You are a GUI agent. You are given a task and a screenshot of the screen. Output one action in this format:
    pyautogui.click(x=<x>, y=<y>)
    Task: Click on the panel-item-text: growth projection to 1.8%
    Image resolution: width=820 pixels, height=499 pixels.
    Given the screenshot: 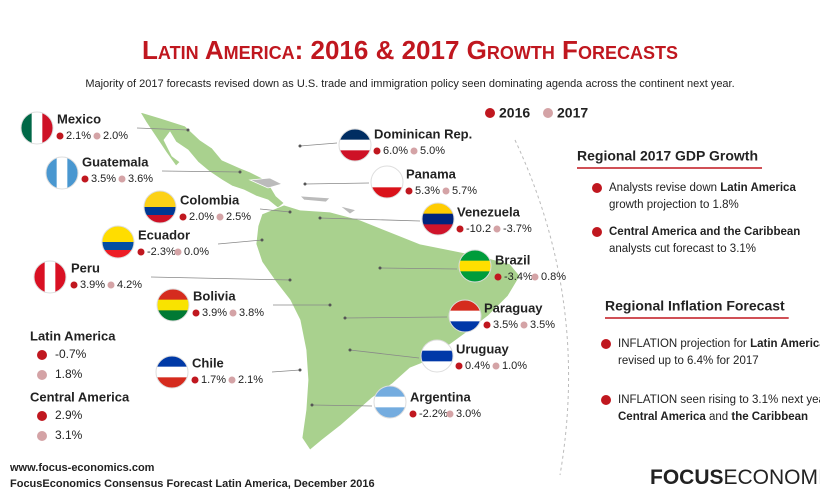 What is the action you would take?
    pyautogui.click(x=674, y=205)
    